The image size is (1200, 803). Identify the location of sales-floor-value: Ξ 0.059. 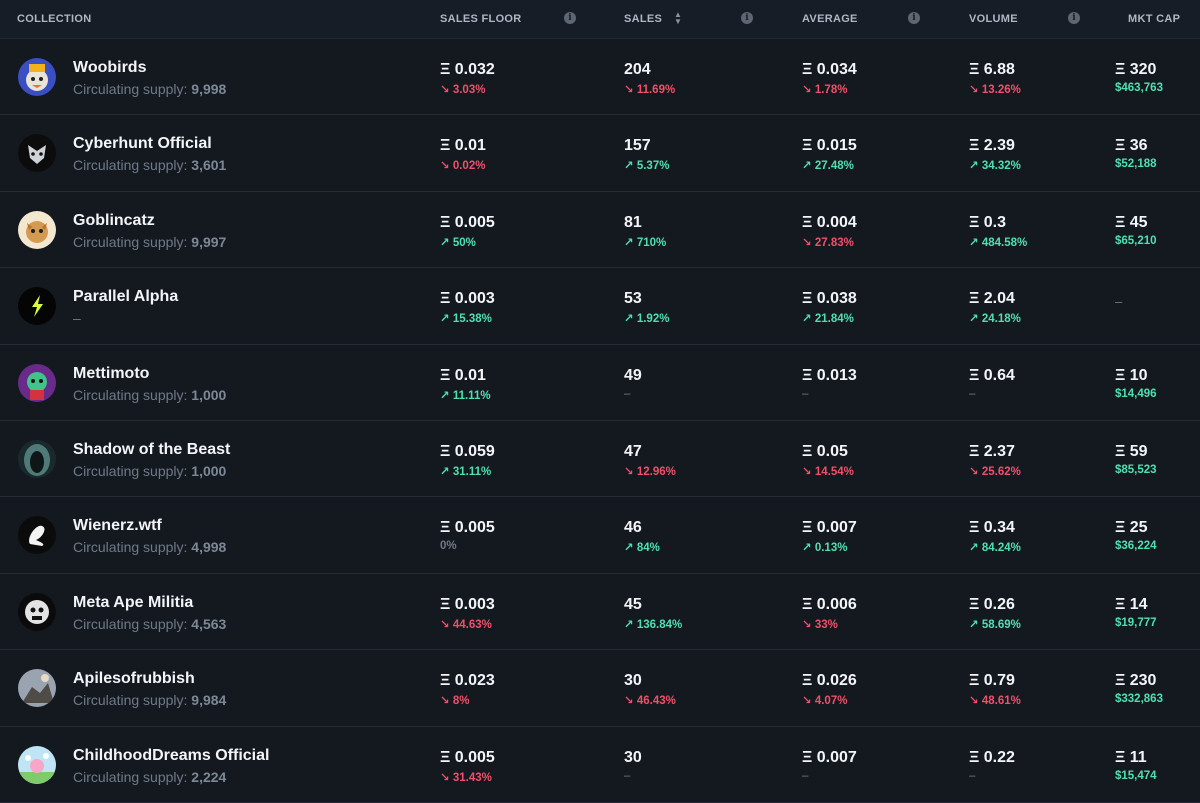
(467, 451).